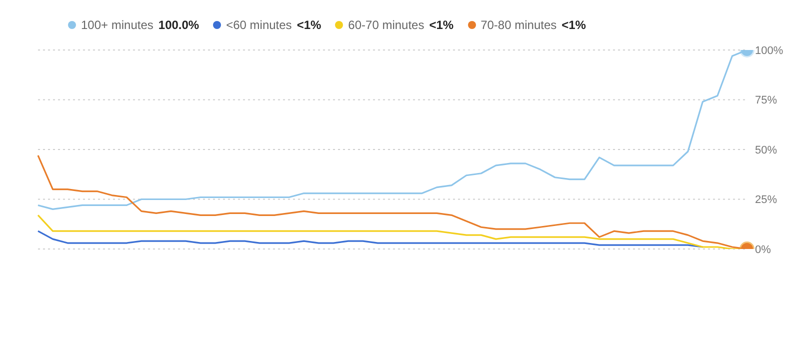 Image resolution: width=800 pixels, height=337 pixels. What do you see at coordinates (766, 150) in the screenshot?
I see `y-tick-label: 50%` at bounding box center [766, 150].